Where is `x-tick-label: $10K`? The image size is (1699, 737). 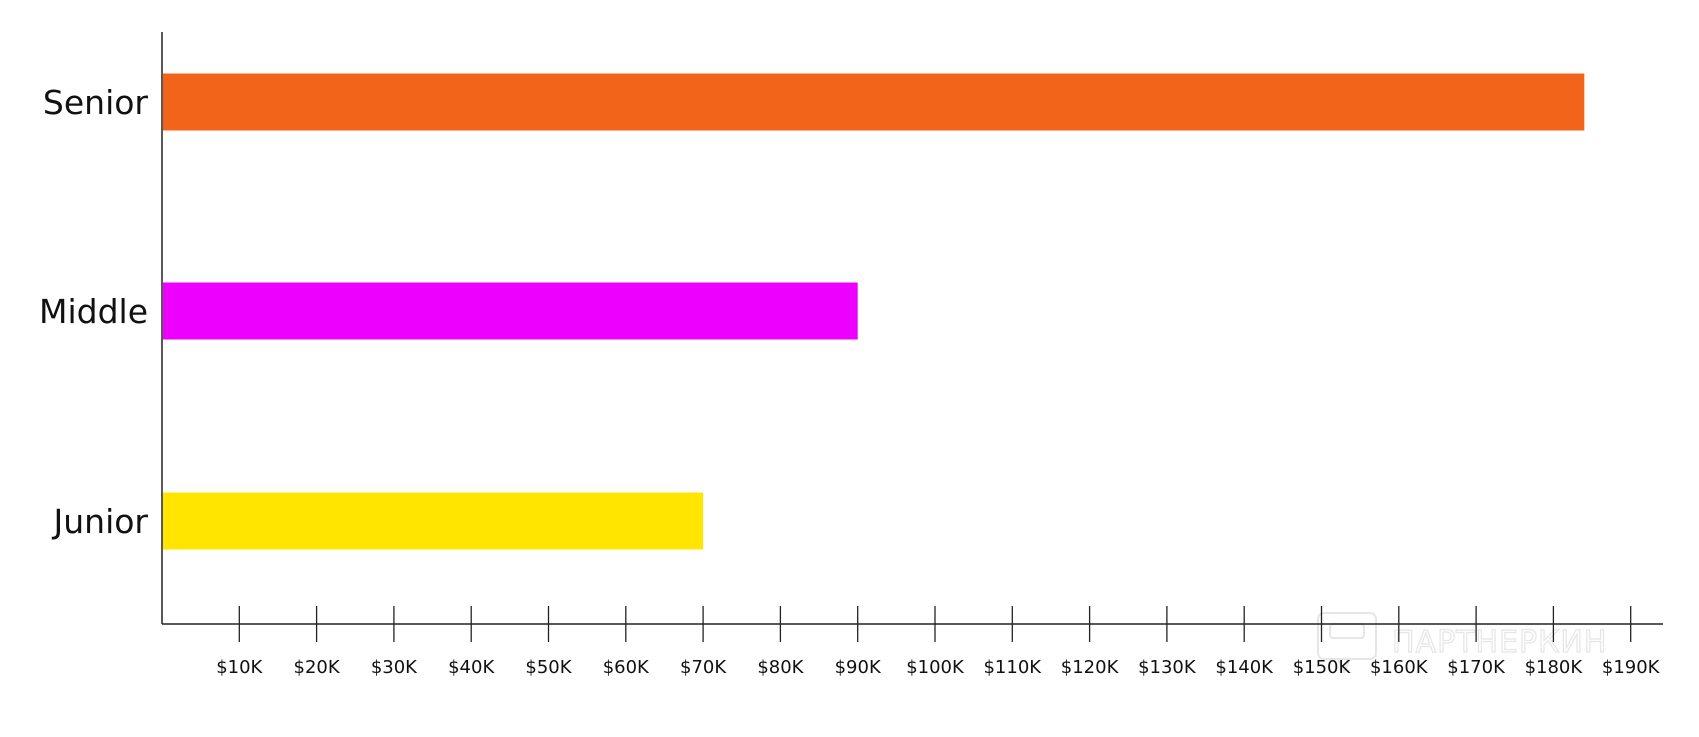
x-tick-label: $10K is located at coordinates (239, 667).